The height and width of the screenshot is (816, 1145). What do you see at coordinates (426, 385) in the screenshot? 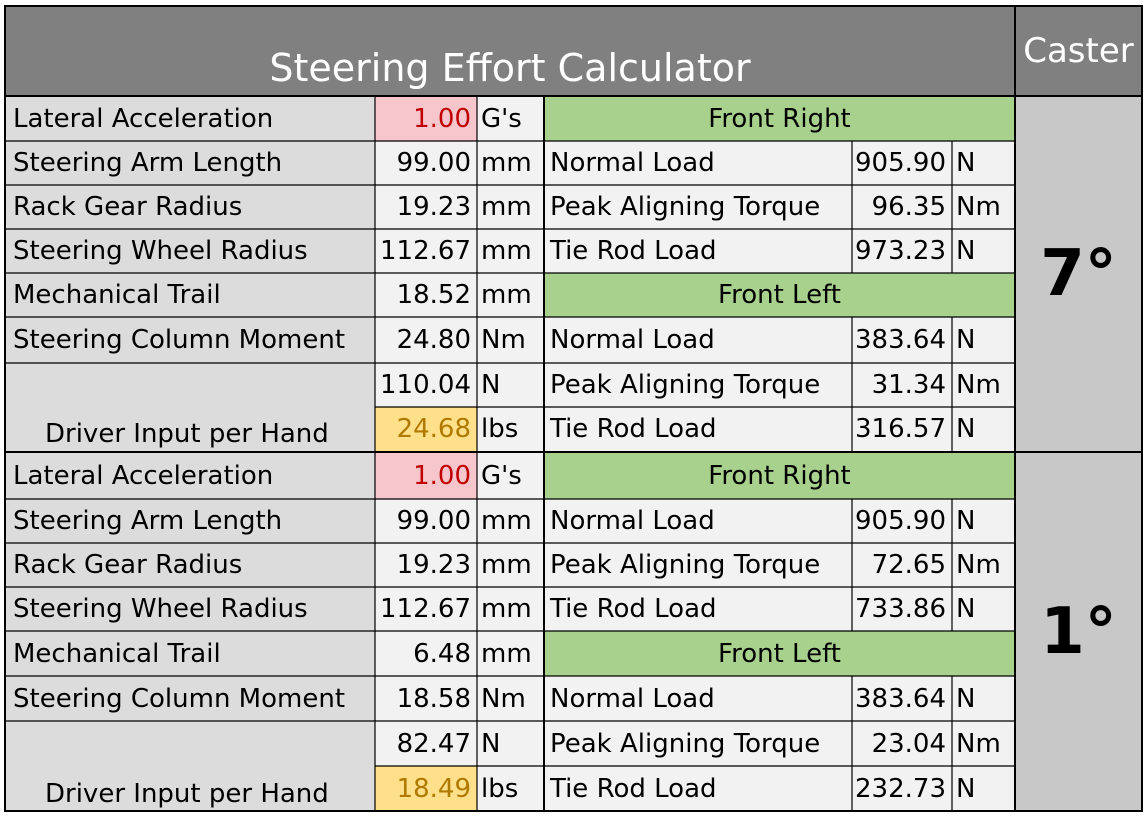
I see `driver-input-force-value: 110.04` at bounding box center [426, 385].